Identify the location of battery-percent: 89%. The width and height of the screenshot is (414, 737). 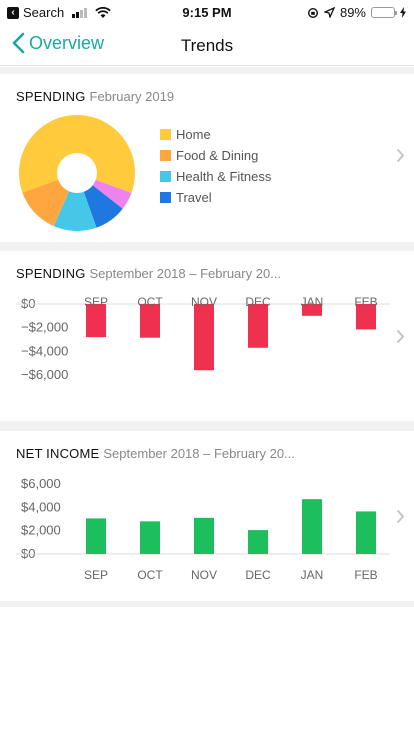
(352, 12).